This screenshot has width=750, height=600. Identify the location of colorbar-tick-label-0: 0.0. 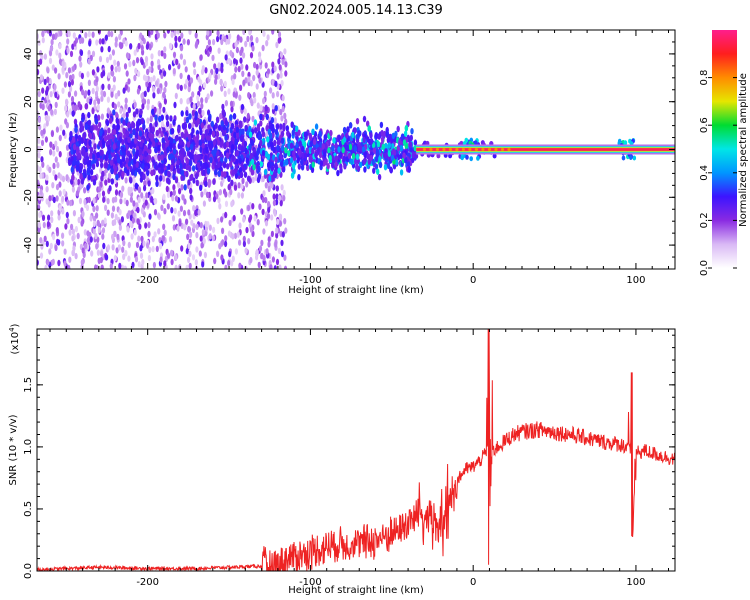
(704, 268).